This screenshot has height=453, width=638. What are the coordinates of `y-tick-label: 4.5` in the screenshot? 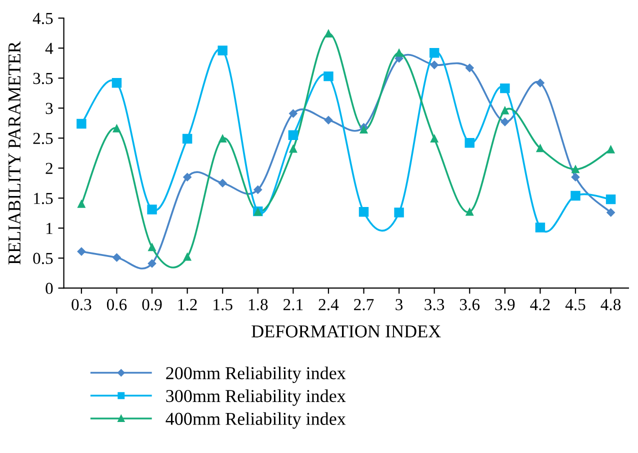 It's located at (42, 18).